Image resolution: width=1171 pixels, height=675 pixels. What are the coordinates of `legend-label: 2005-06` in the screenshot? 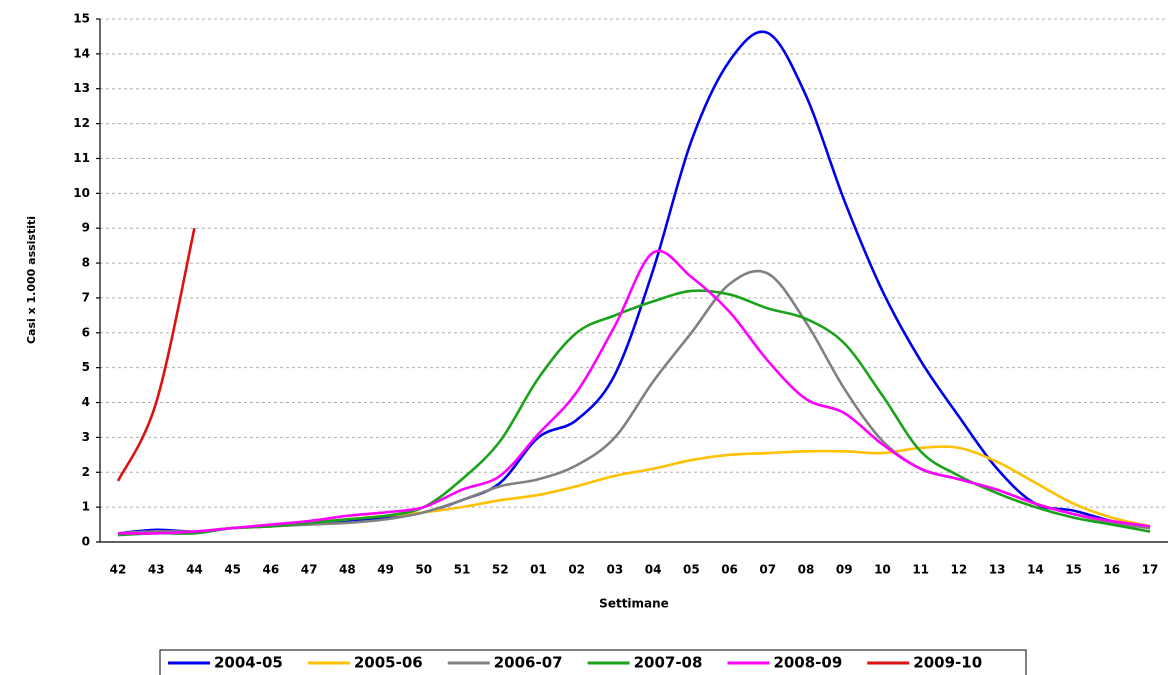 It's located at (388, 663).